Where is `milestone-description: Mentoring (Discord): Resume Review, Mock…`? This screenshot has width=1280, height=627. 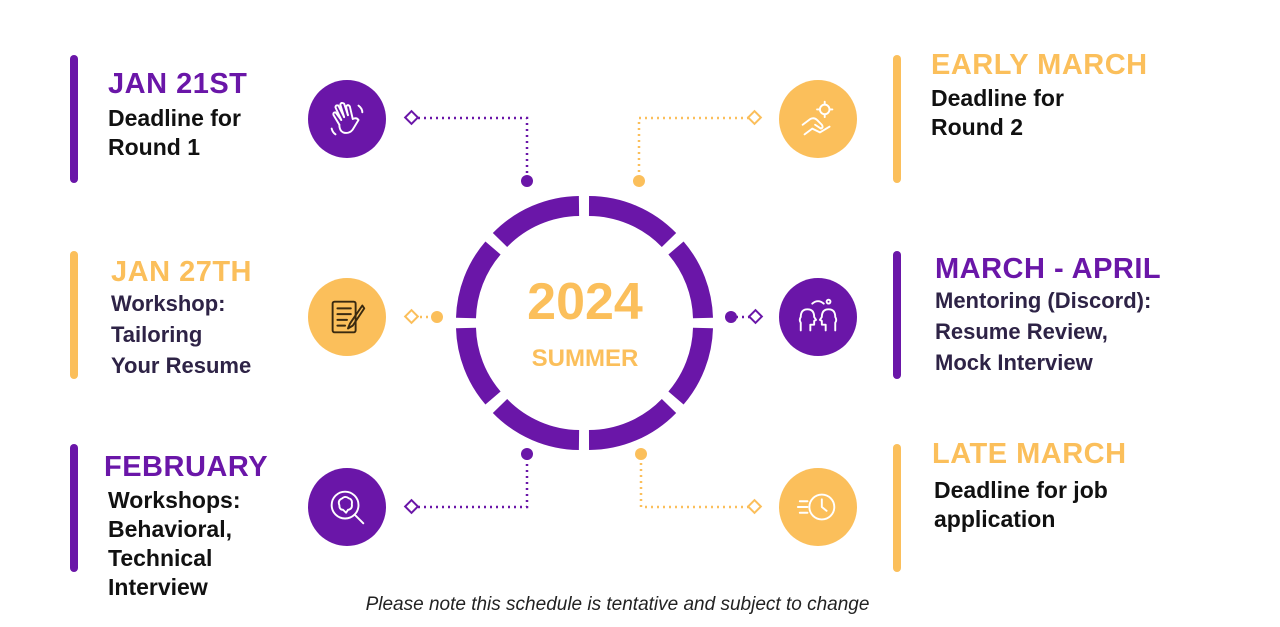
milestone-description: Mentoring (Discord): Resume Review, Mock… is located at coordinates (1048, 331).